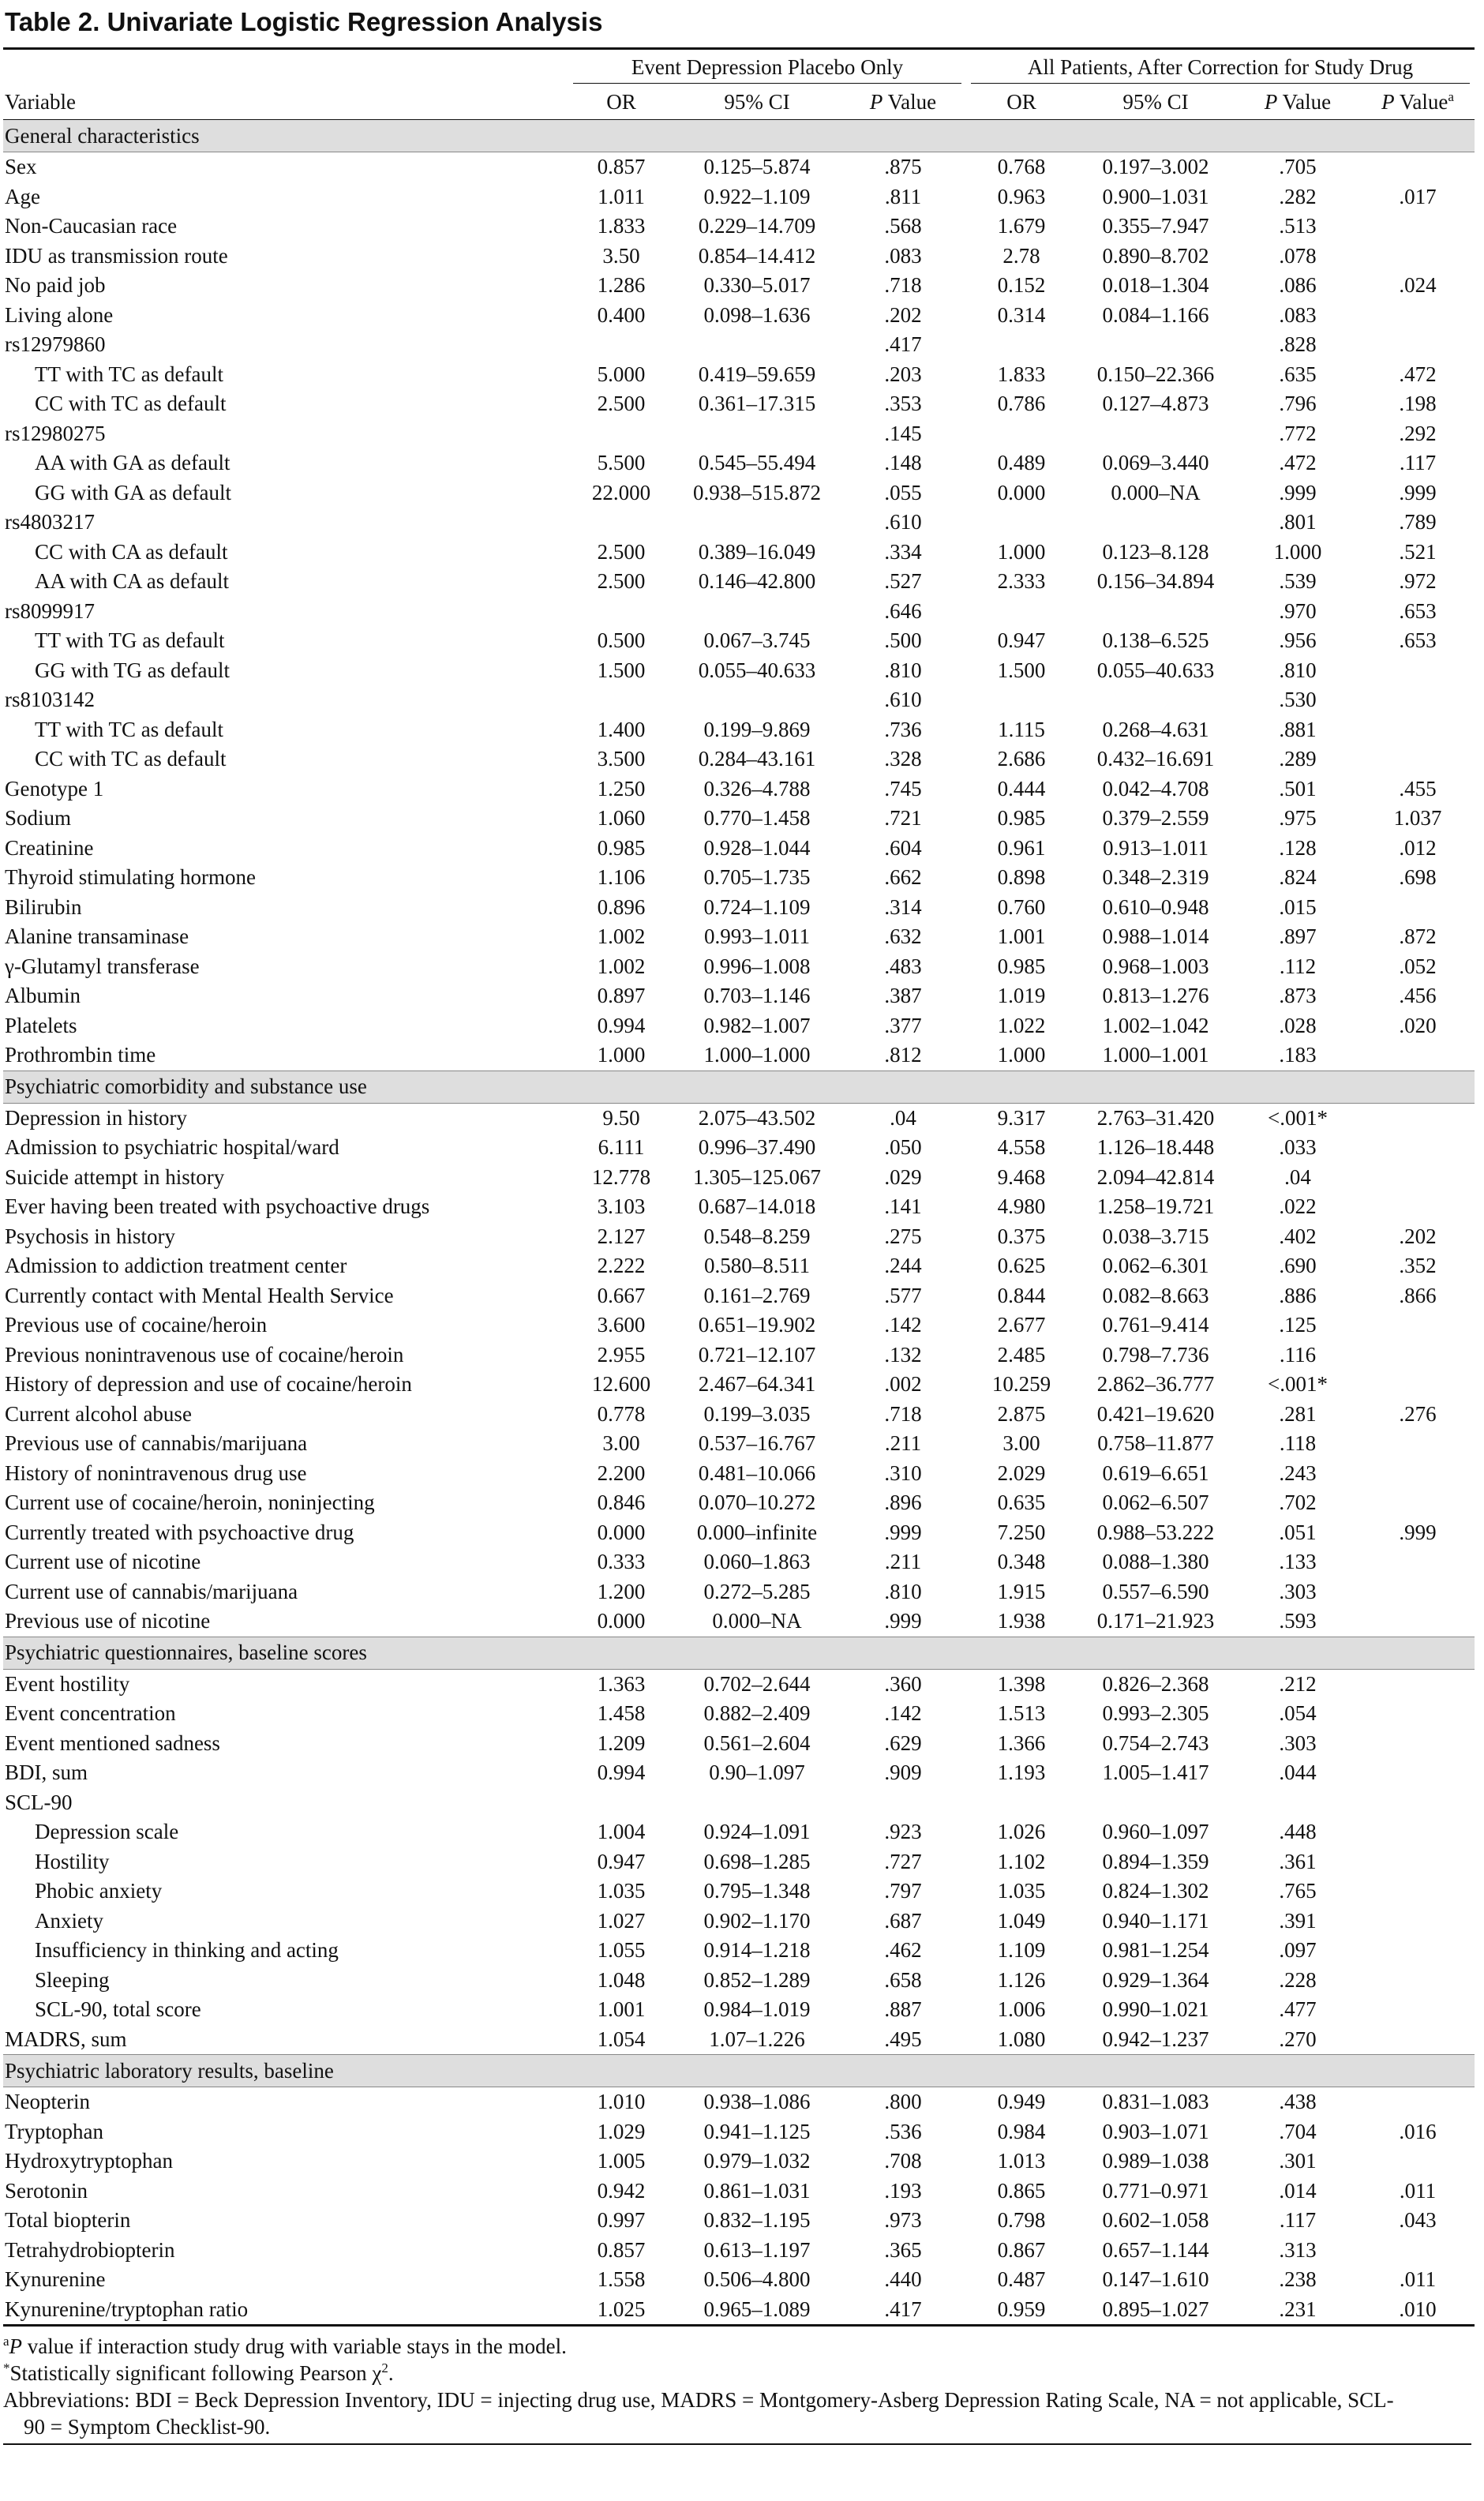  Describe the element at coordinates (1021, 314) in the screenshot. I see `table-cell: 0.314` at that location.